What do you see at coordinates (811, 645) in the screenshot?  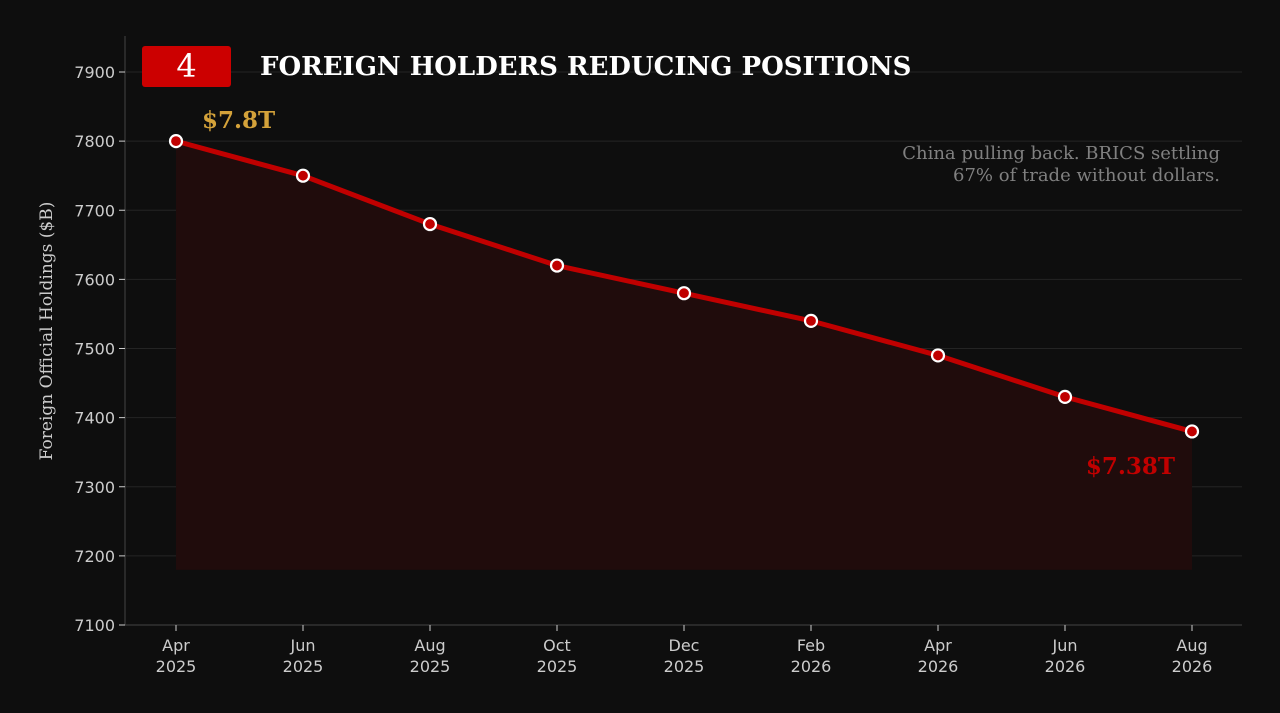 I see `x-tick-label-month: Feb` at bounding box center [811, 645].